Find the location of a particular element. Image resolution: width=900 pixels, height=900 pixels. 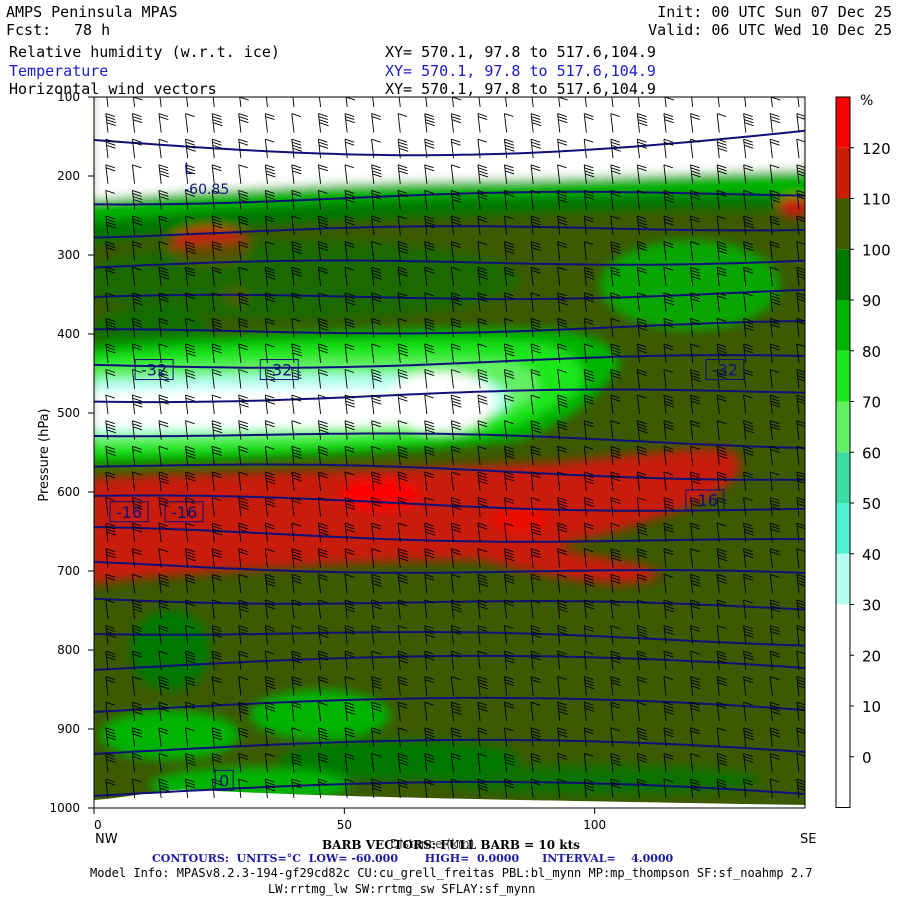

x-tick-label: 100 is located at coordinates (594, 825).